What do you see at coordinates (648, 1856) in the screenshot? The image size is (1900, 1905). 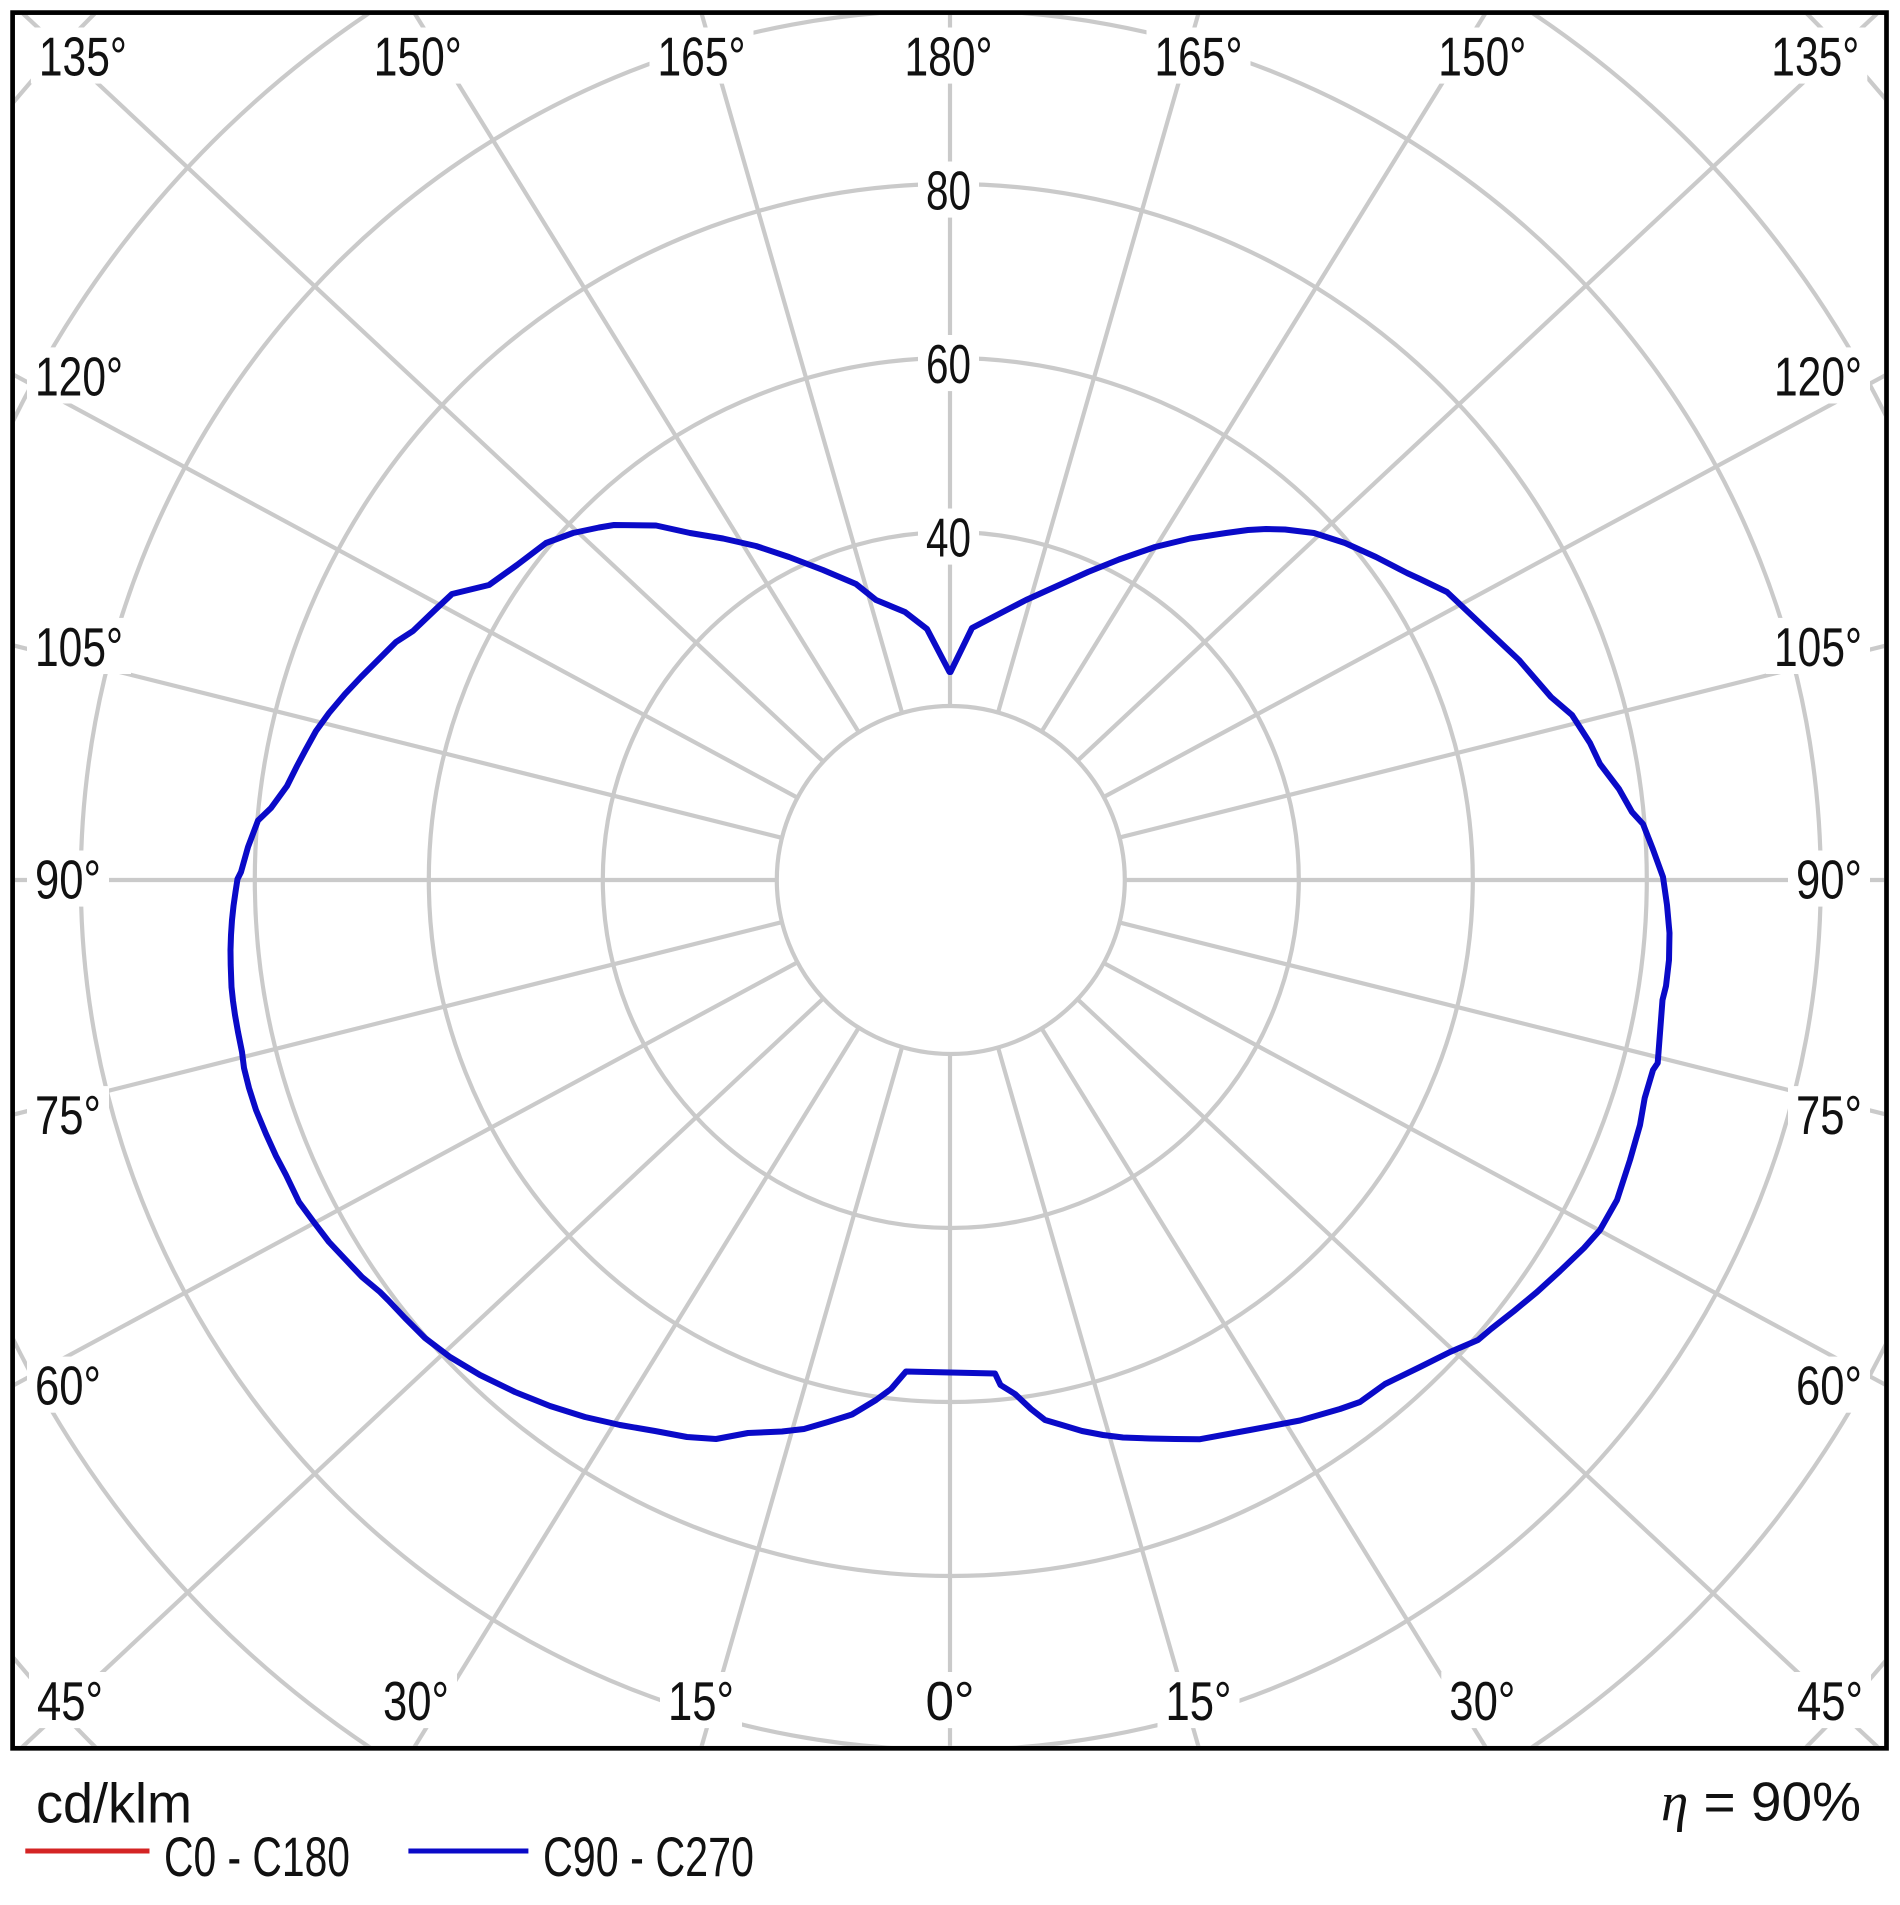 I see `svg-text: C90 - C270` at bounding box center [648, 1856].